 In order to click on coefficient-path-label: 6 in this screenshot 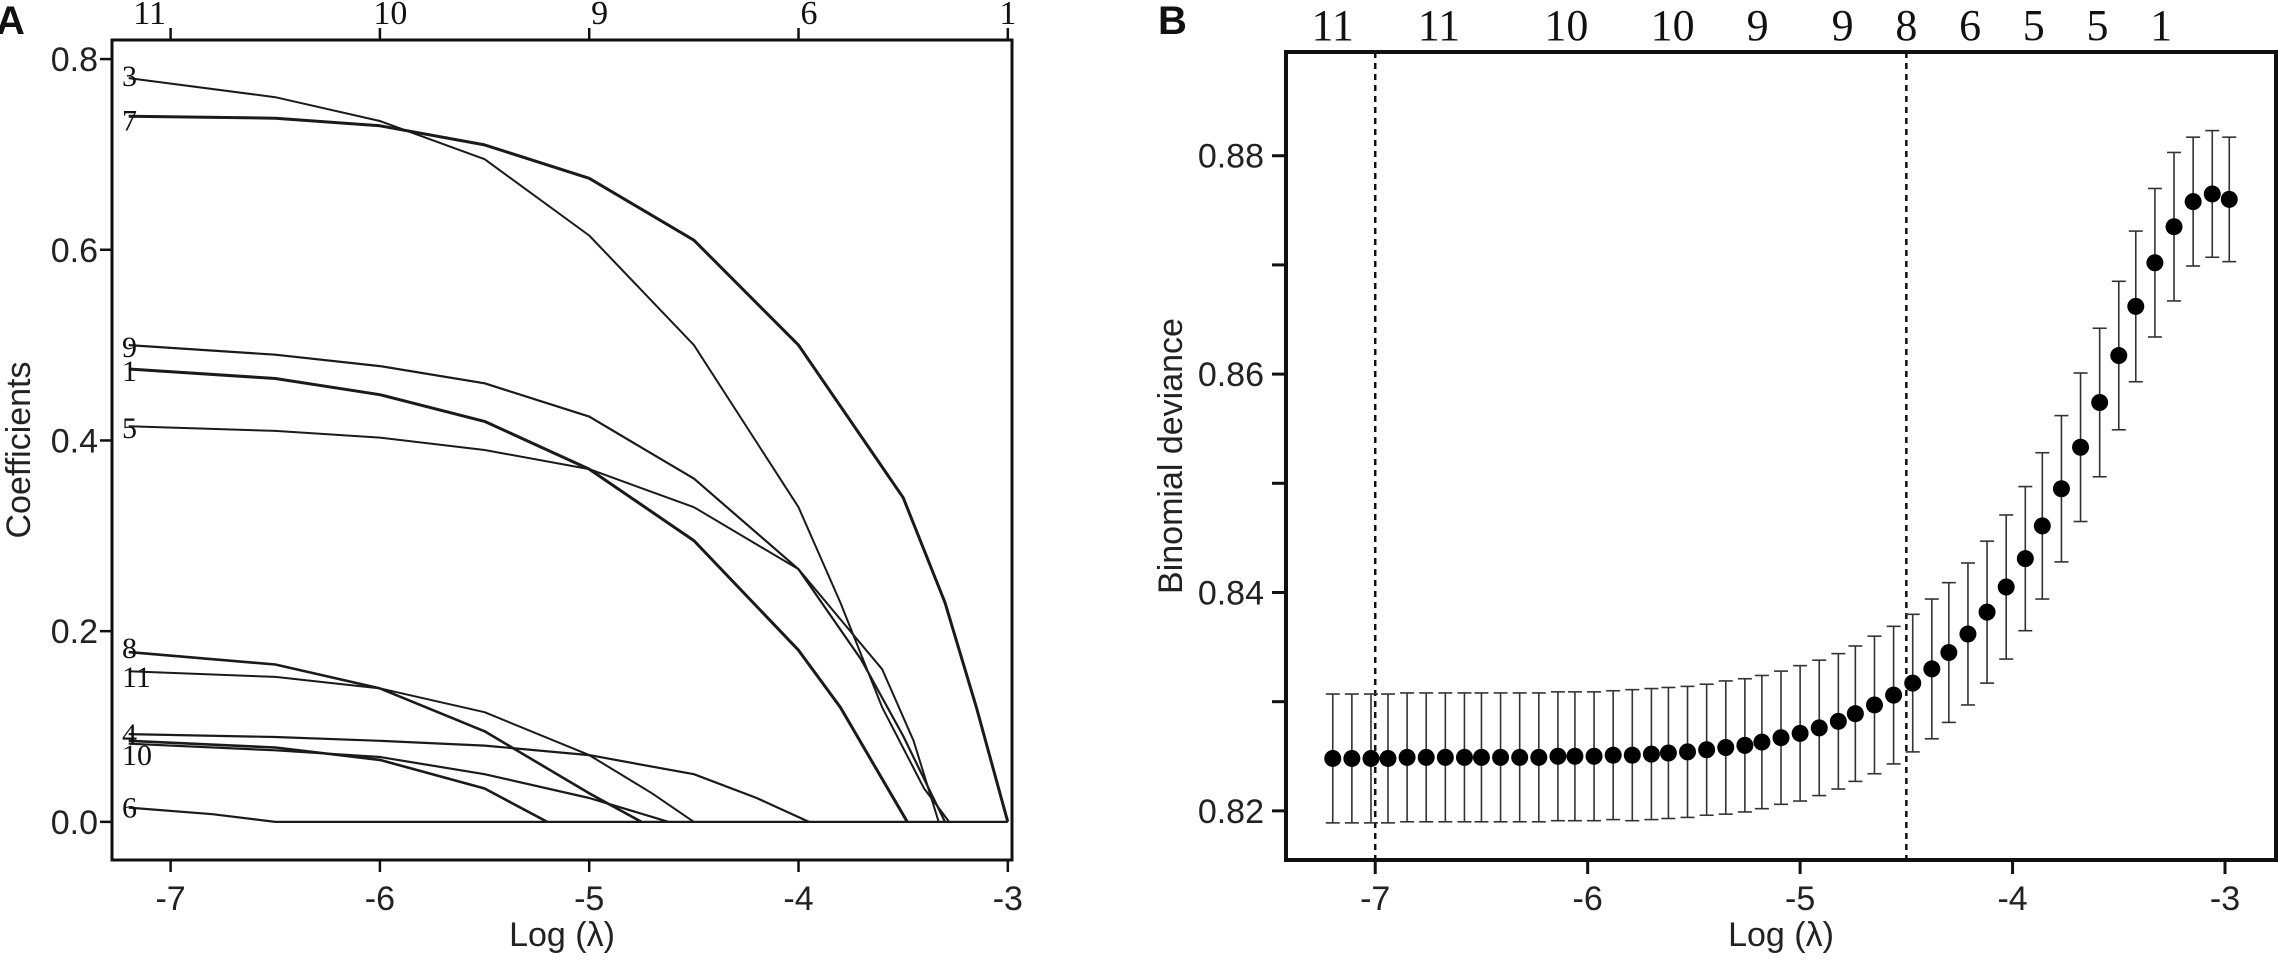, I will do `click(129, 808)`.